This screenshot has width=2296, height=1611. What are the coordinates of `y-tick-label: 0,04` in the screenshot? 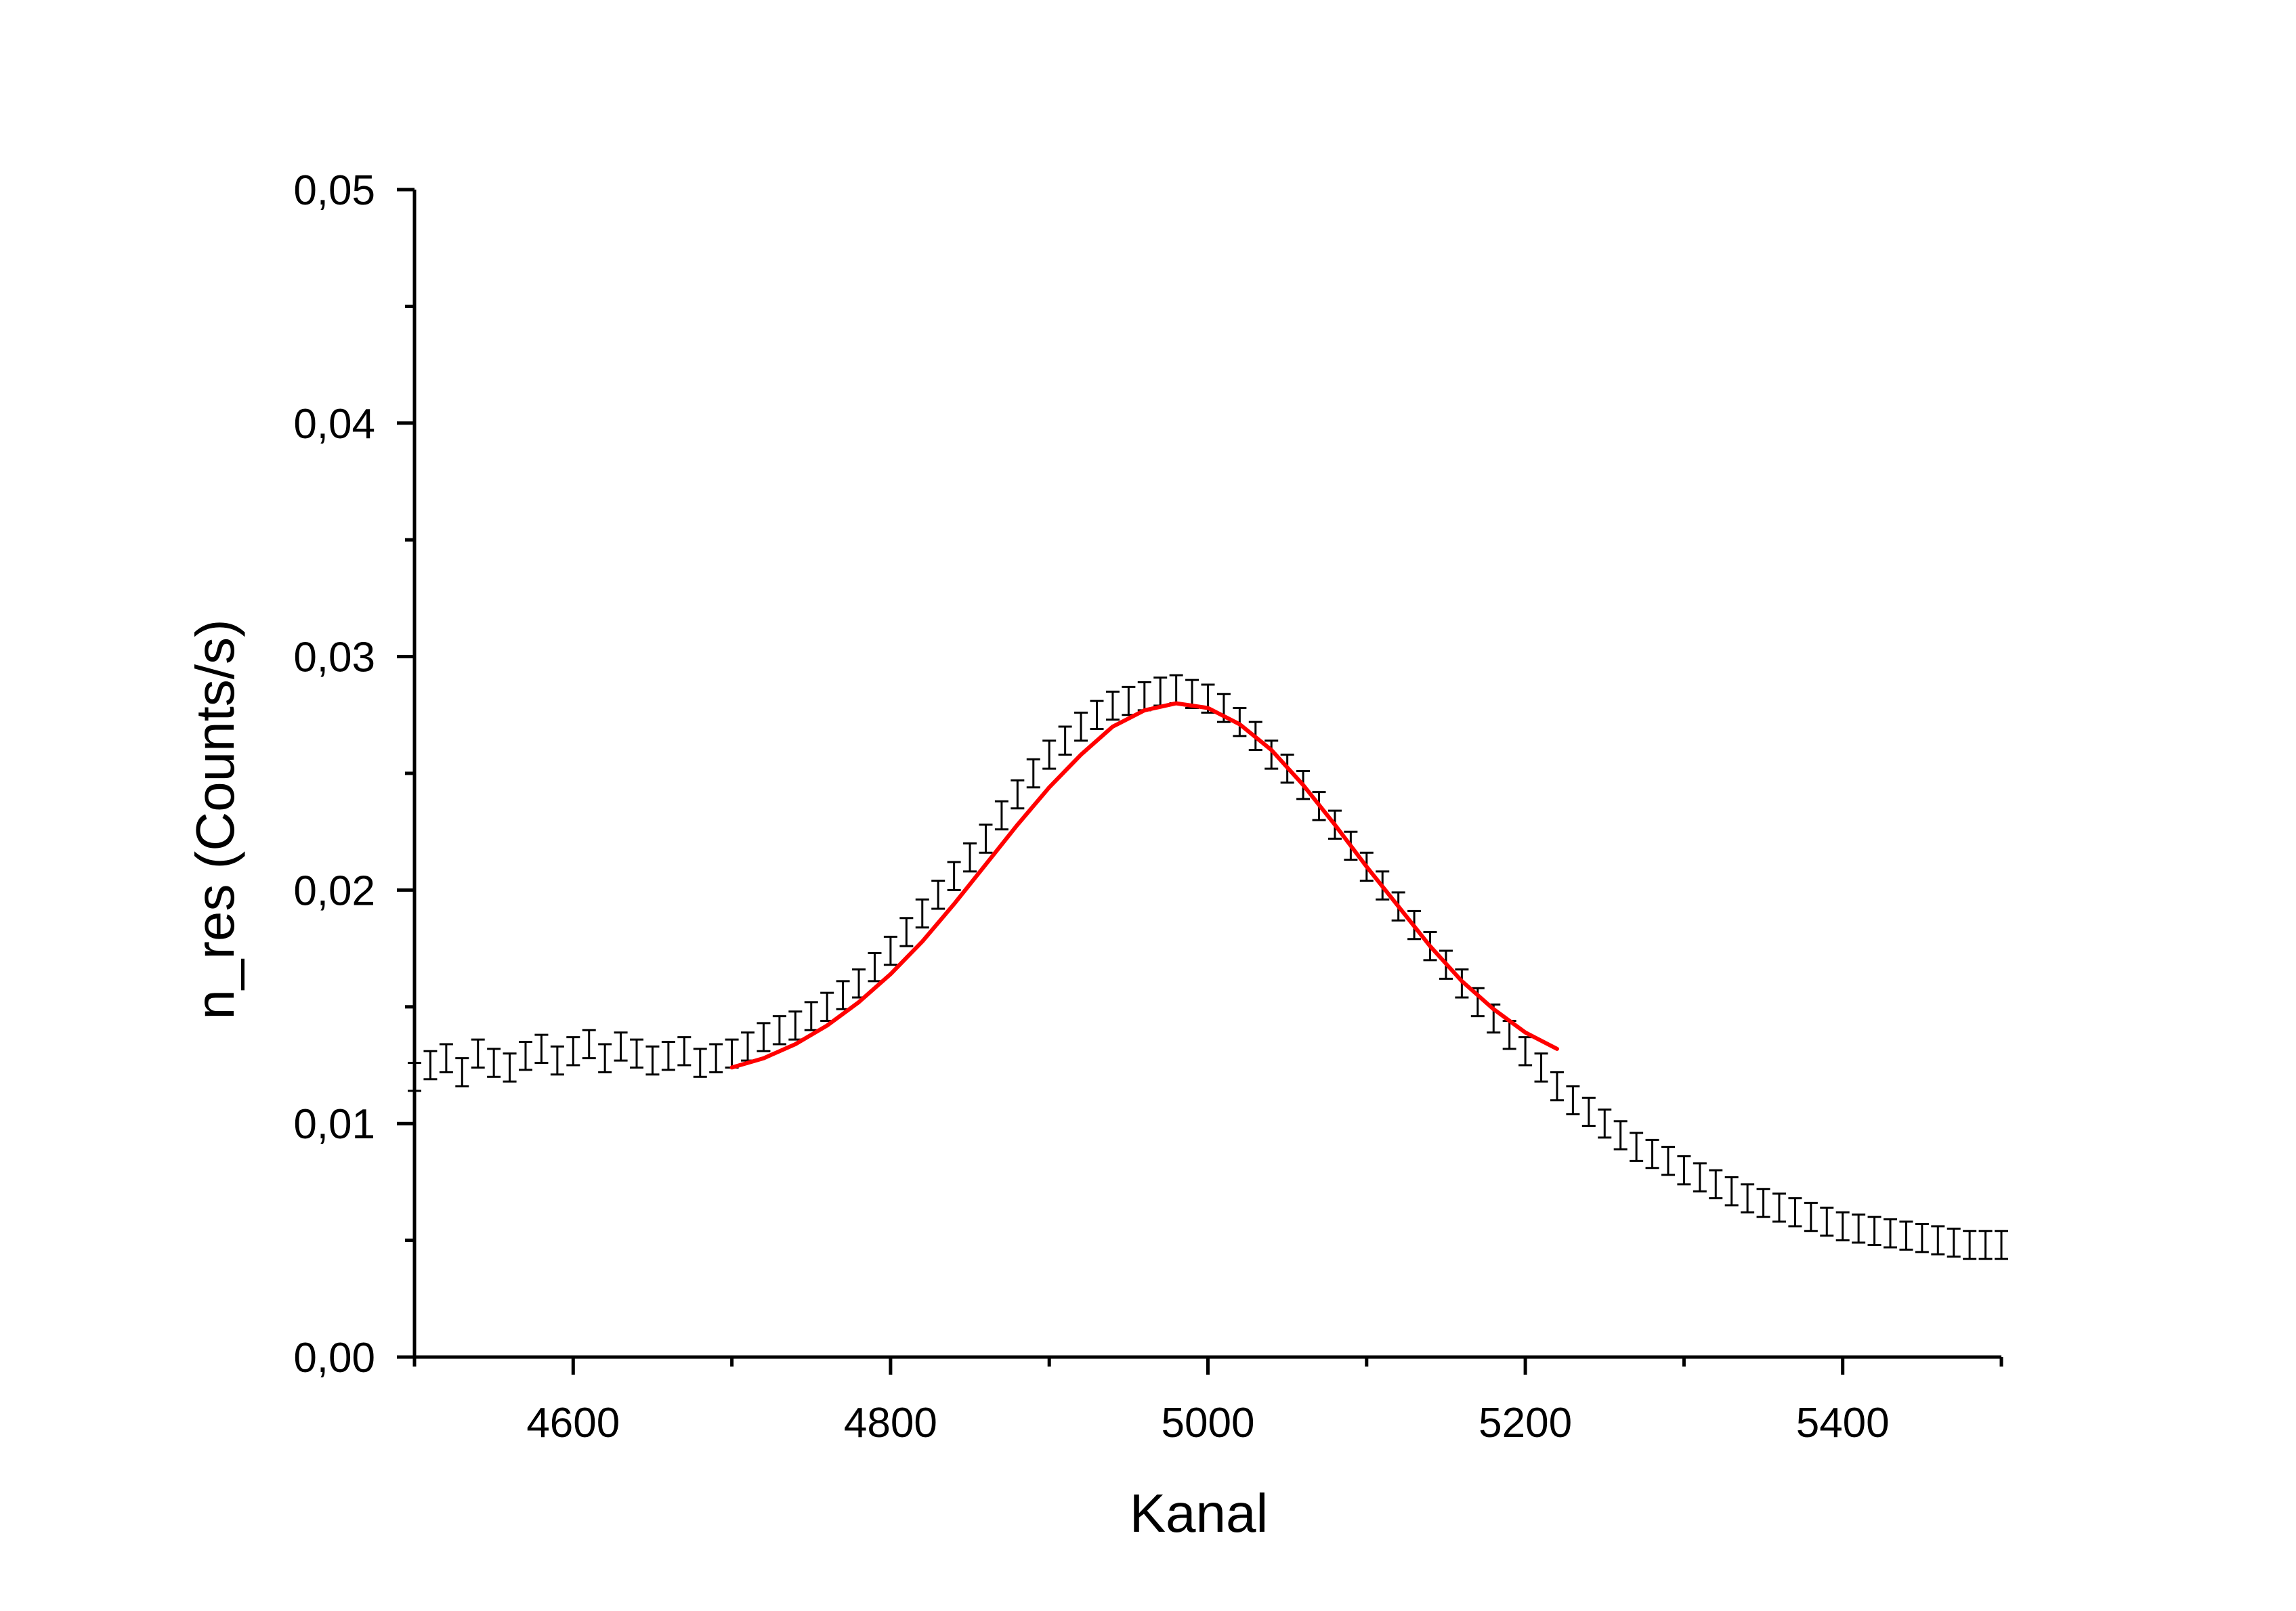 It's located at (334, 424).